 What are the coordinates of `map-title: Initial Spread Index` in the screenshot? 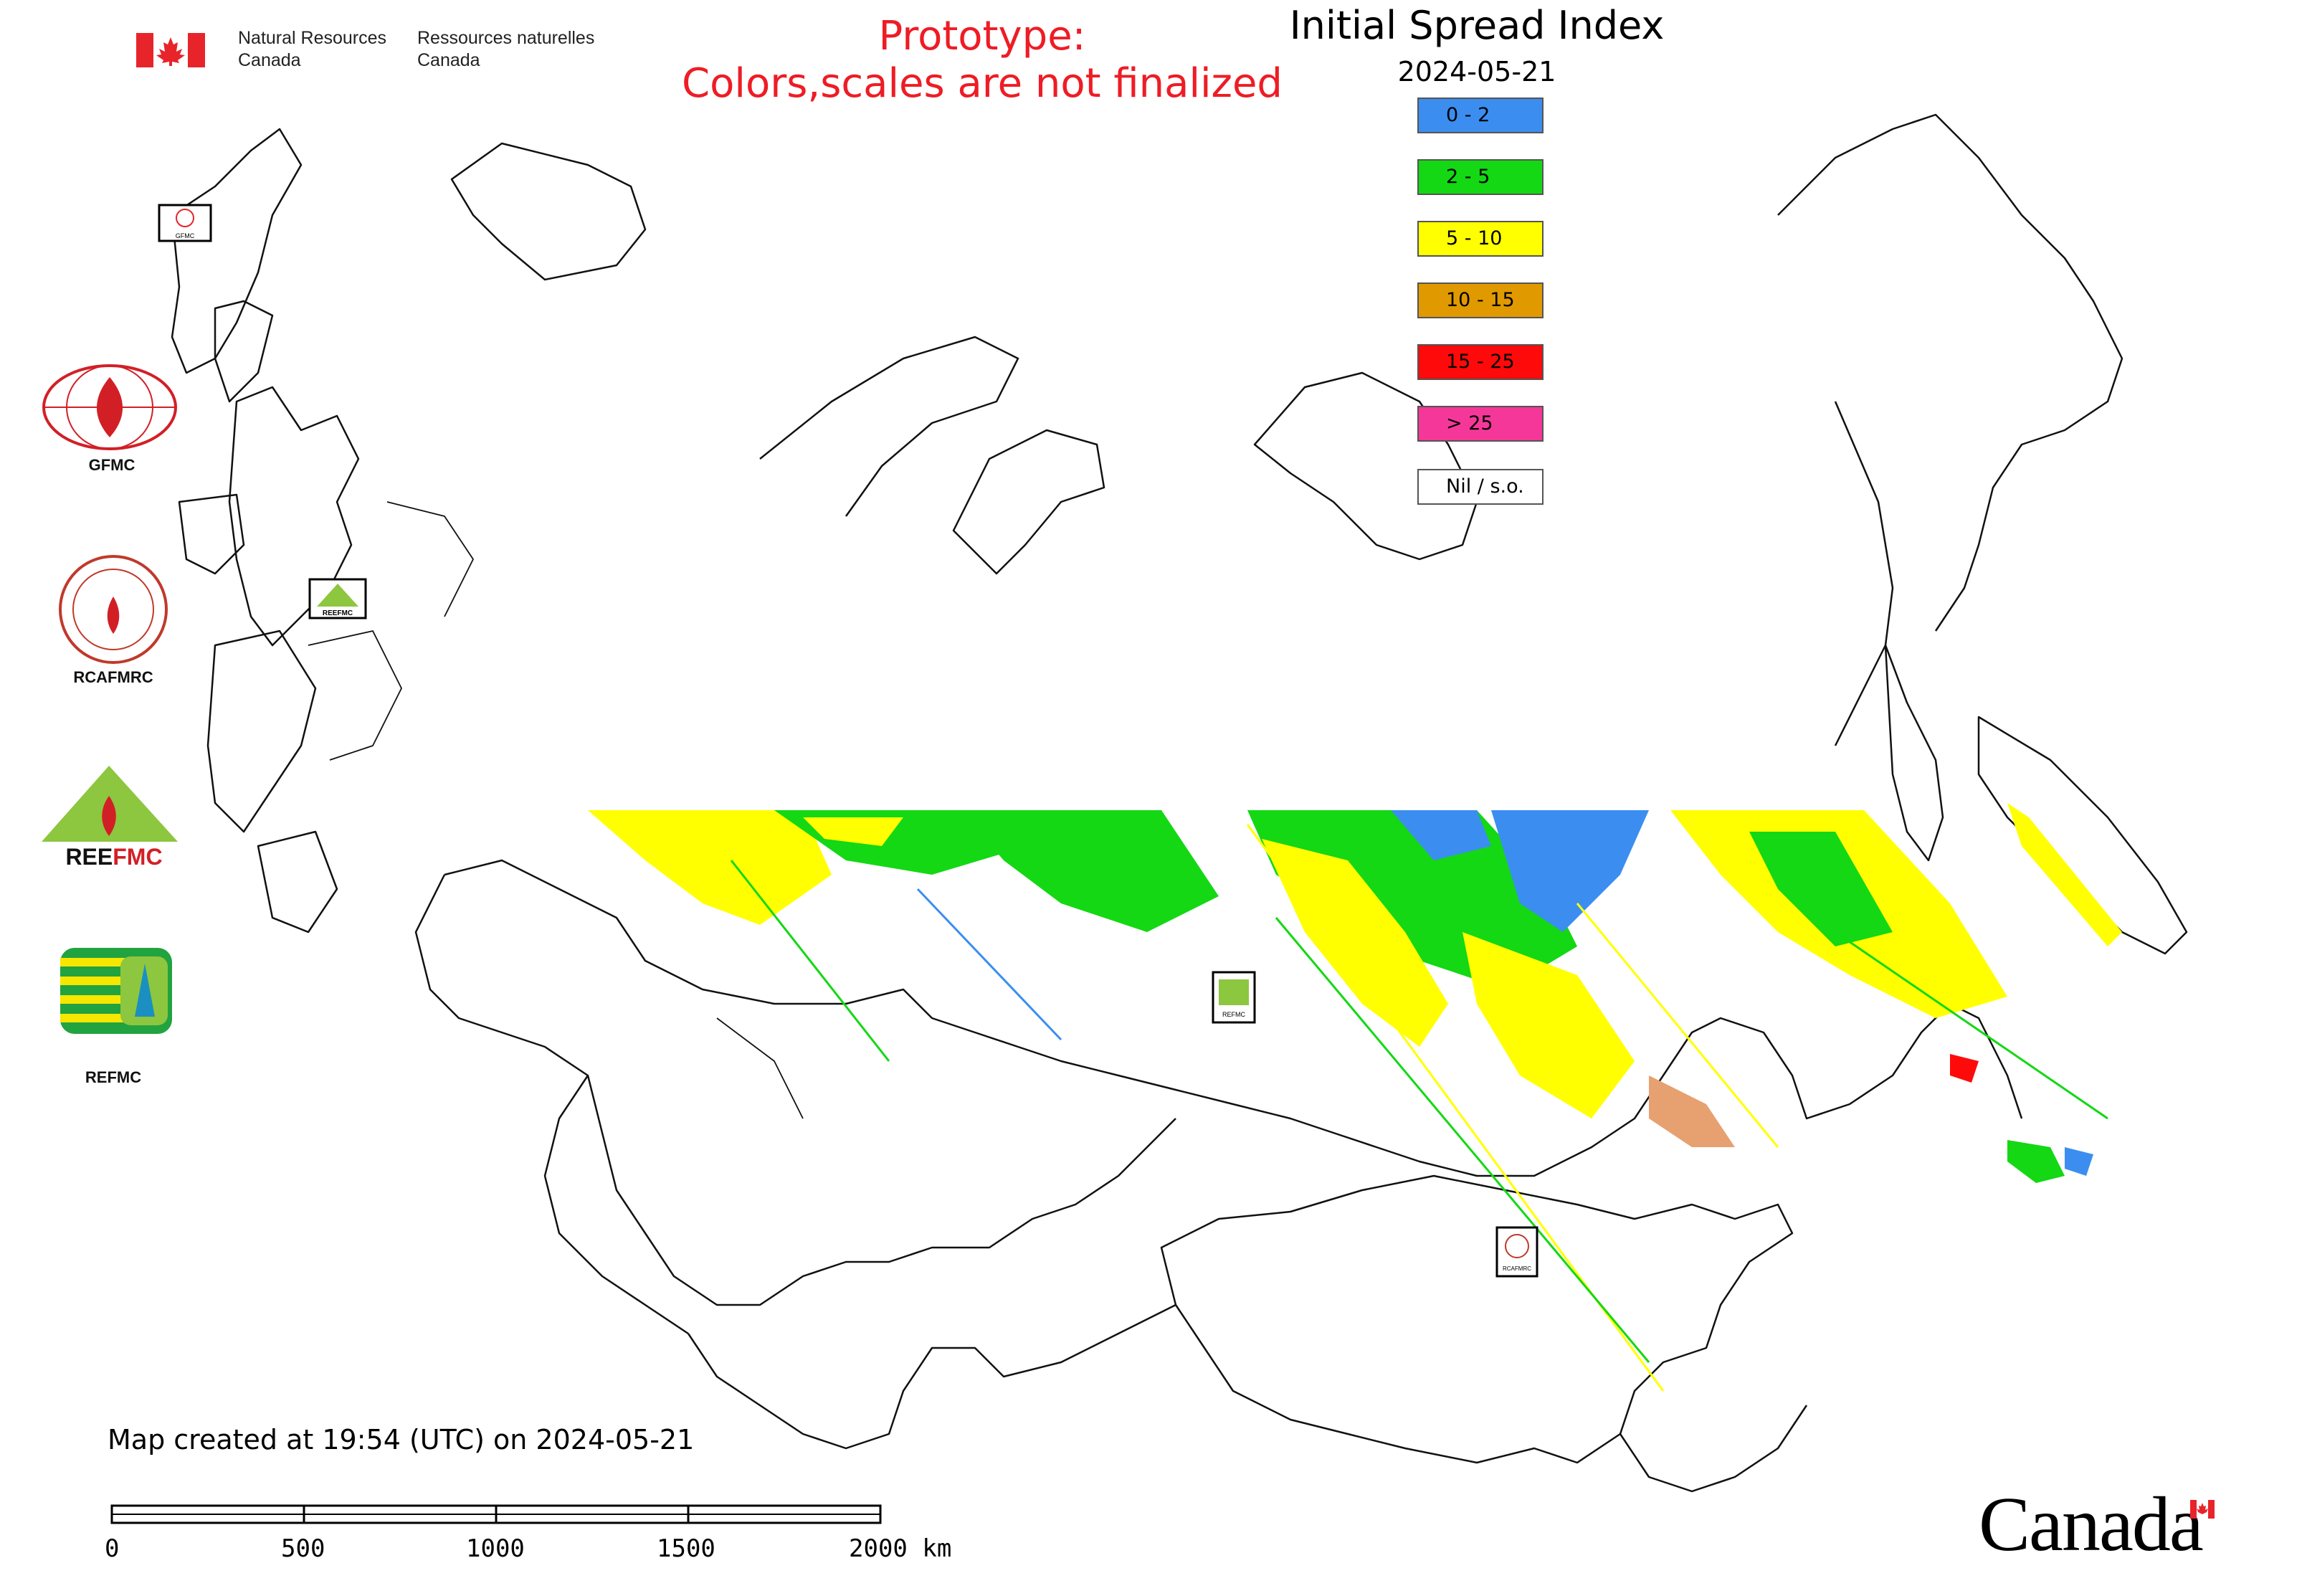 It's located at (1477, 25).